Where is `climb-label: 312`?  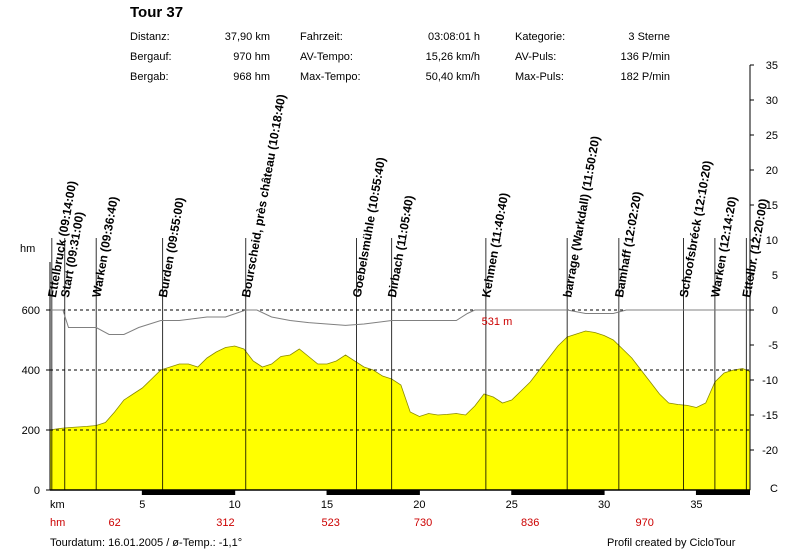
climb-label: 312 is located at coordinates (225, 523).